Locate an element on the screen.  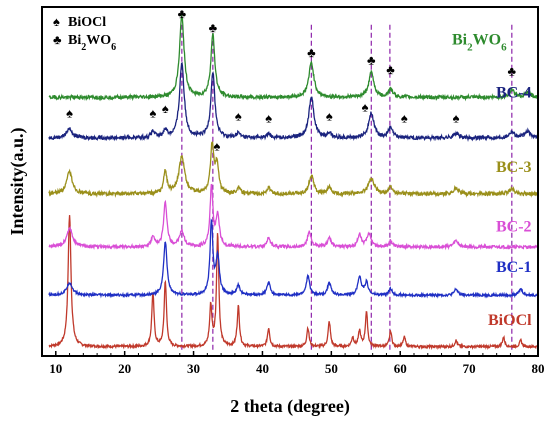
x-tick-label: 80 is located at coordinates (538, 368).